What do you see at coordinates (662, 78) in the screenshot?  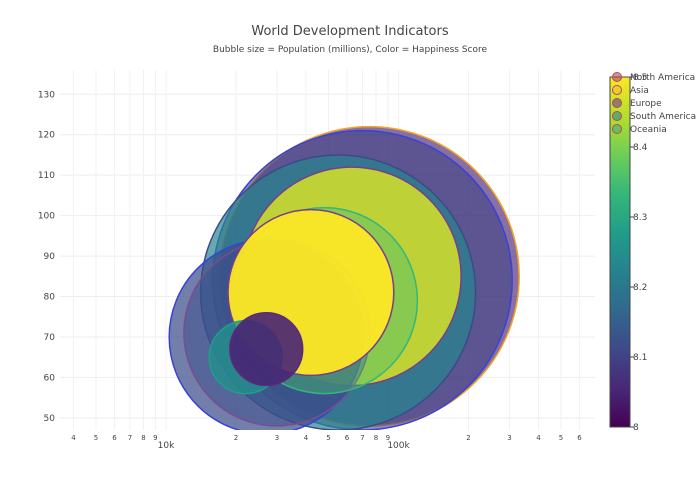 I see `legend-label: North America` at bounding box center [662, 78].